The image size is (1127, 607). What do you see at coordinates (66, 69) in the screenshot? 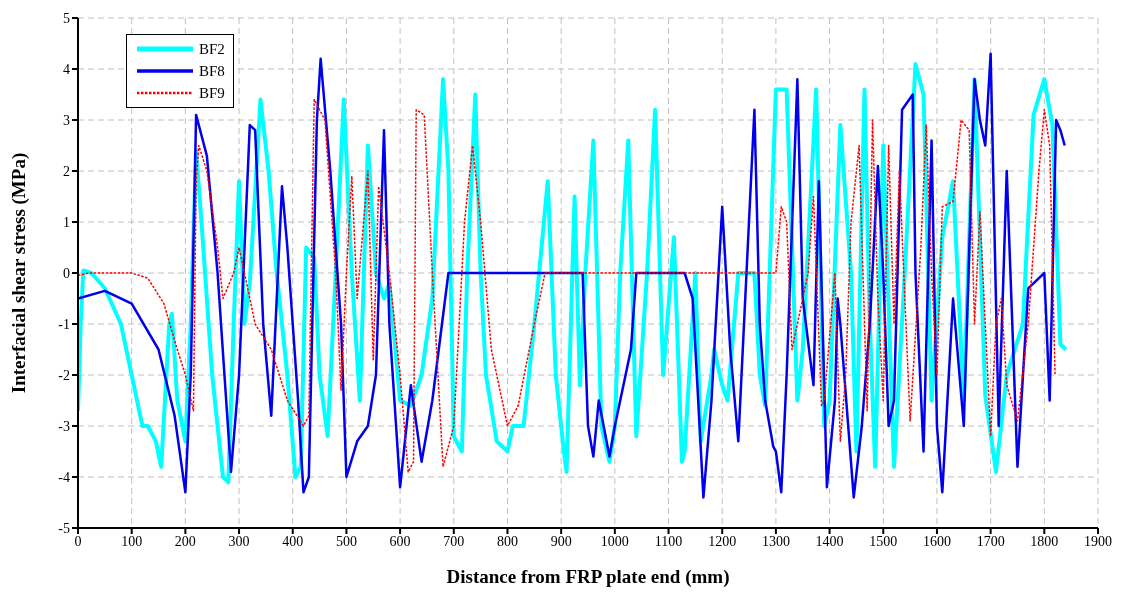
I see `y-tick-label: 4` at bounding box center [66, 69].